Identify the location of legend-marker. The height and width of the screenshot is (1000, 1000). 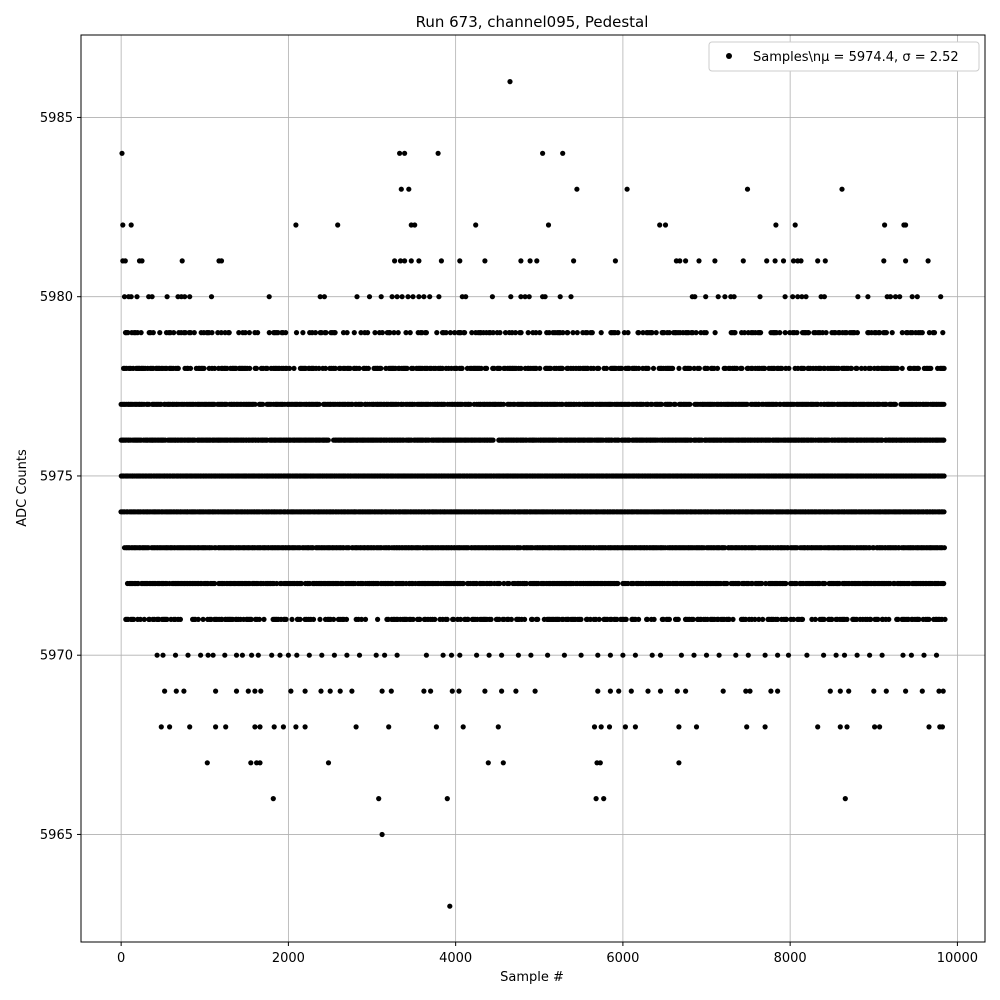
(729, 56).